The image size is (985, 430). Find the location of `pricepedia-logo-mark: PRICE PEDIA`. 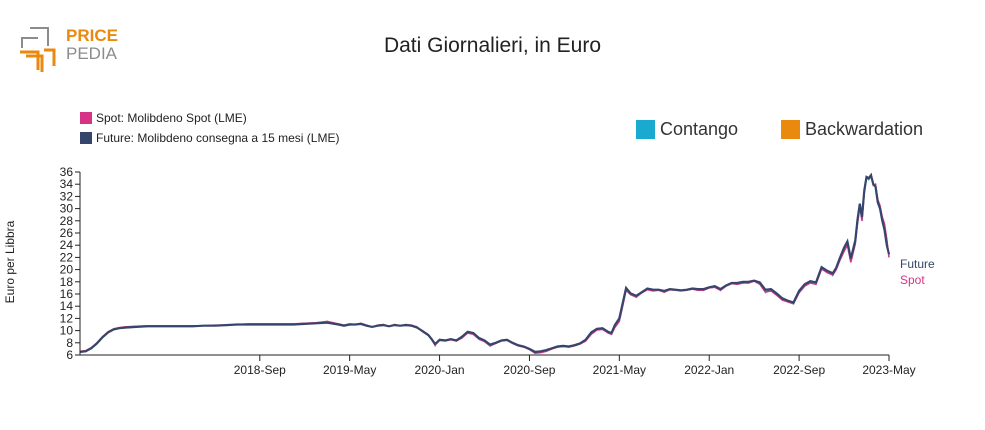

pricepedia-logo-mark: PRICE PEDIA is located at coordinates (69, 49).